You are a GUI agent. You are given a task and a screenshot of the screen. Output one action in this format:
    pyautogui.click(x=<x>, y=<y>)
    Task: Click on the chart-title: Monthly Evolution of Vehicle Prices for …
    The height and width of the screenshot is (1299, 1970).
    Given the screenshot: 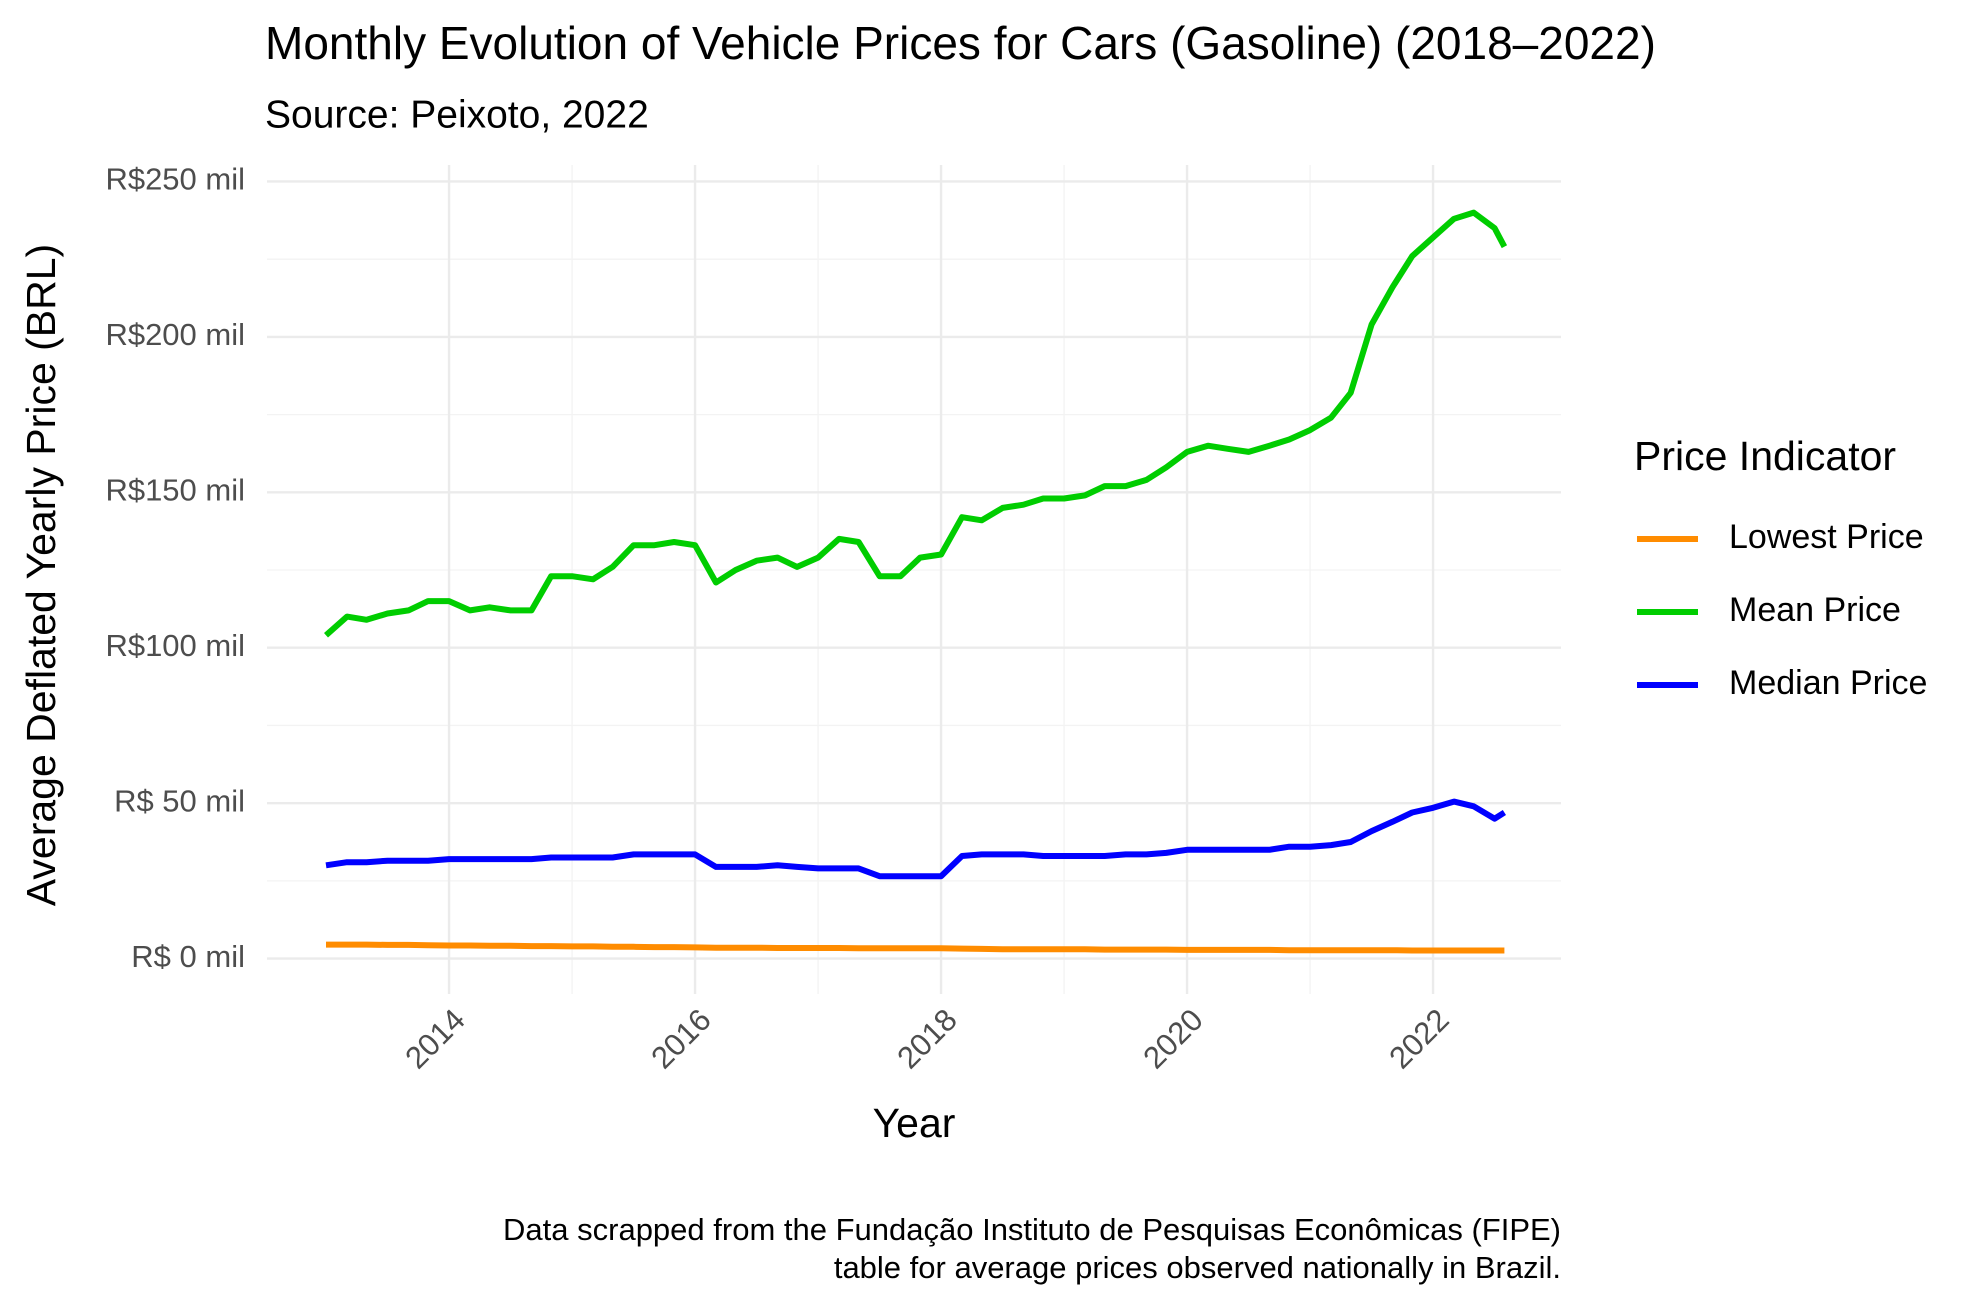 What is the action you would take?
    pyautogui.click(x=960, y=43)
    